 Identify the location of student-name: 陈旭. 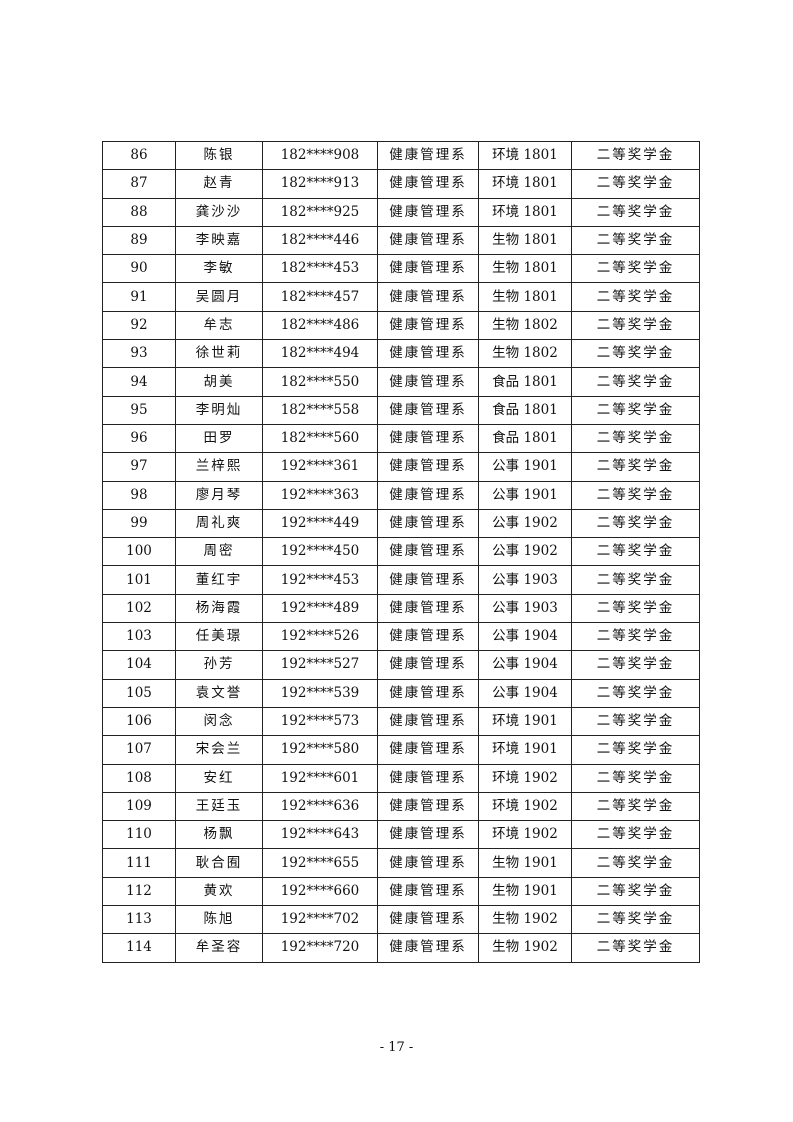
(219, 920).